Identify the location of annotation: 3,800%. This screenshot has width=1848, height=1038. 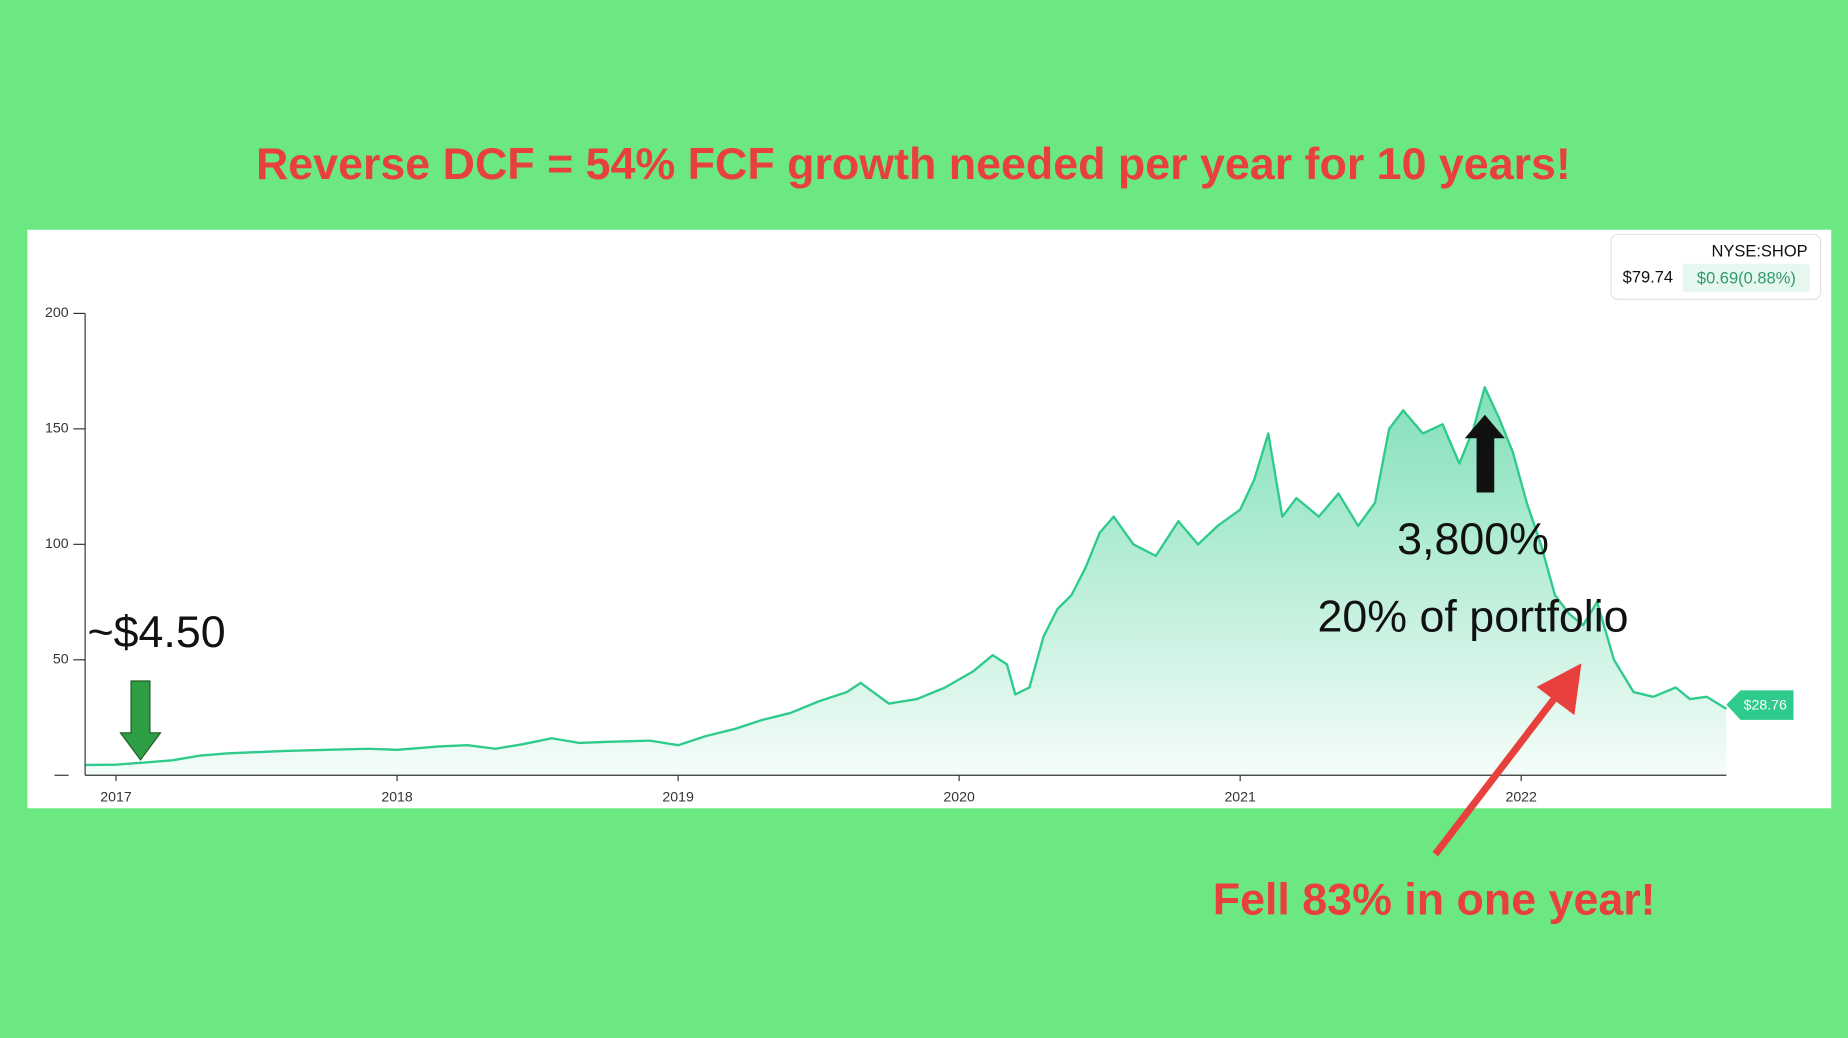
(1473, 539).